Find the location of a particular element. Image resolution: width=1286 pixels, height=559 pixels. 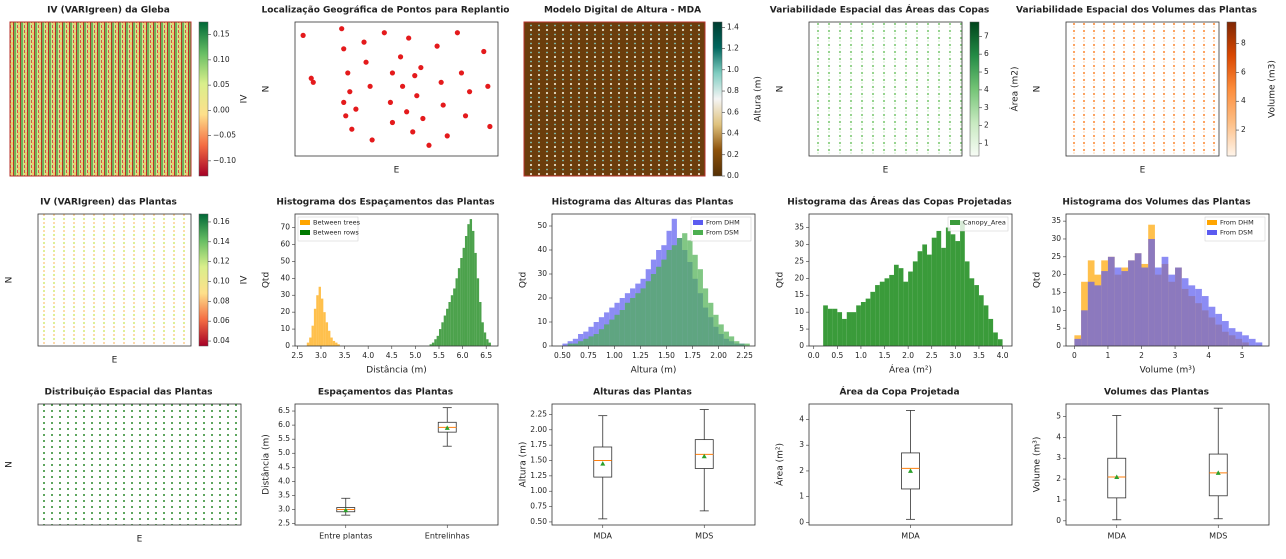

y-tick-label: 4.5 is located at coordinates (284, 466).